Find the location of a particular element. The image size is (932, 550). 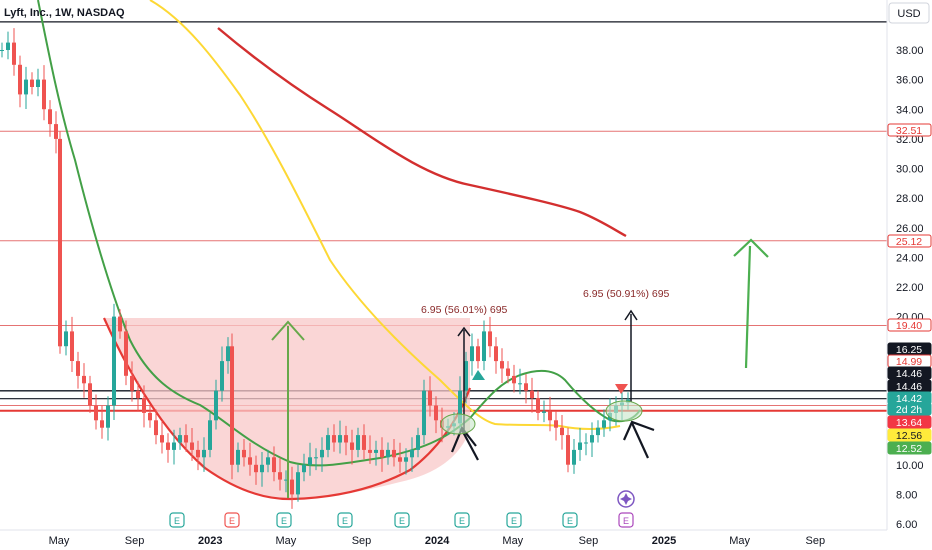

arrow-black-pointer-1-tail is located at coordinates (470, 445).